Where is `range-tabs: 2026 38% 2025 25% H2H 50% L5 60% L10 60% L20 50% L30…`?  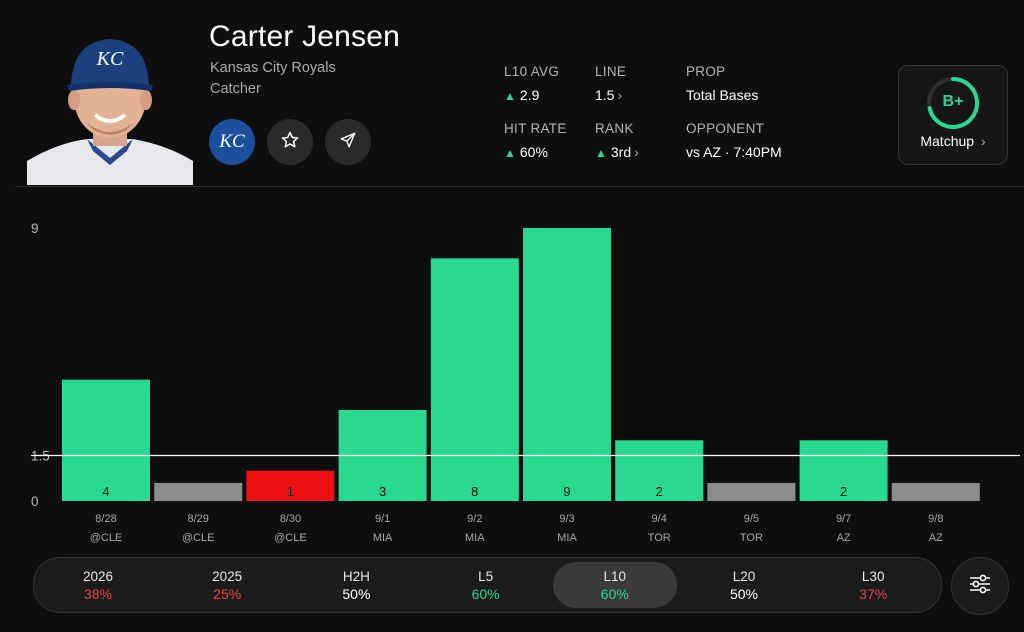
range-tabs: 2026 38% 2025 25% H2H 50% L5 60% L10 60% L20 50% L30… is located at coordinates (487, 585).